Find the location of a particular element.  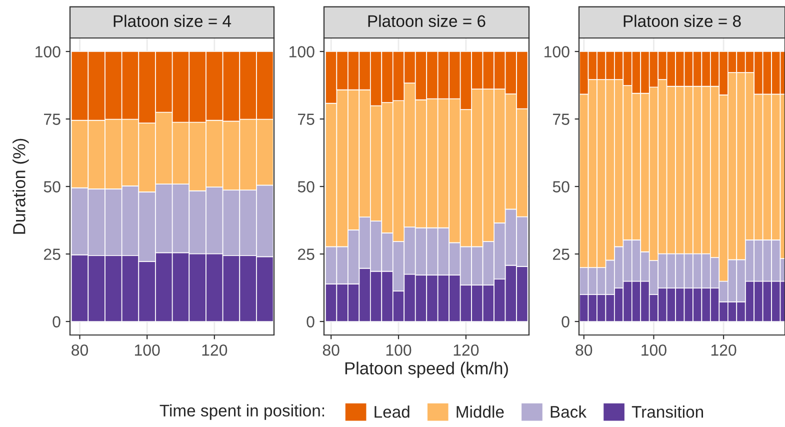

chart-title: Platoon size = 6 is located at coordinates (427, 21).